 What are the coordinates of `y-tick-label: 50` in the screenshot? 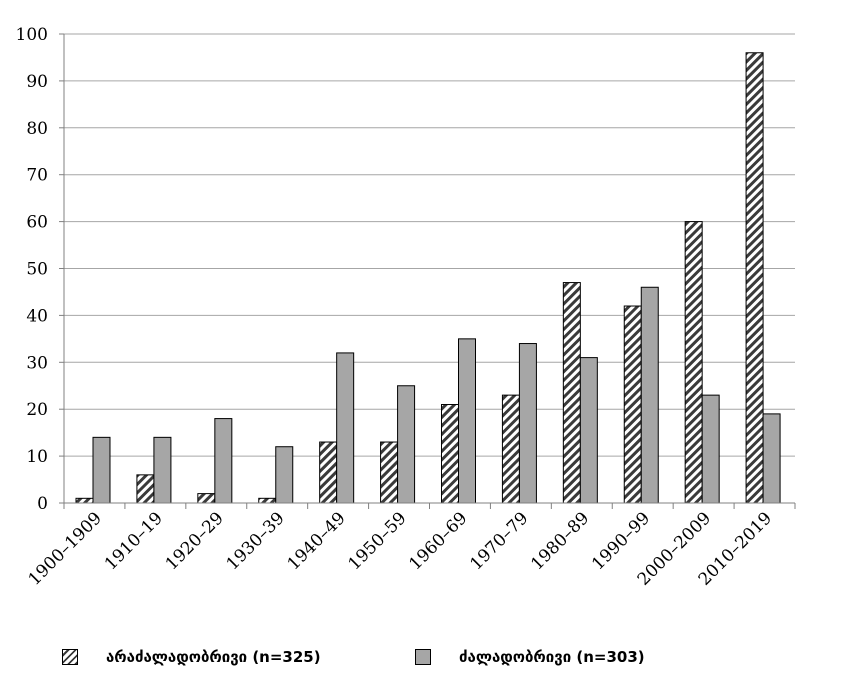 It's located at (37, 270).